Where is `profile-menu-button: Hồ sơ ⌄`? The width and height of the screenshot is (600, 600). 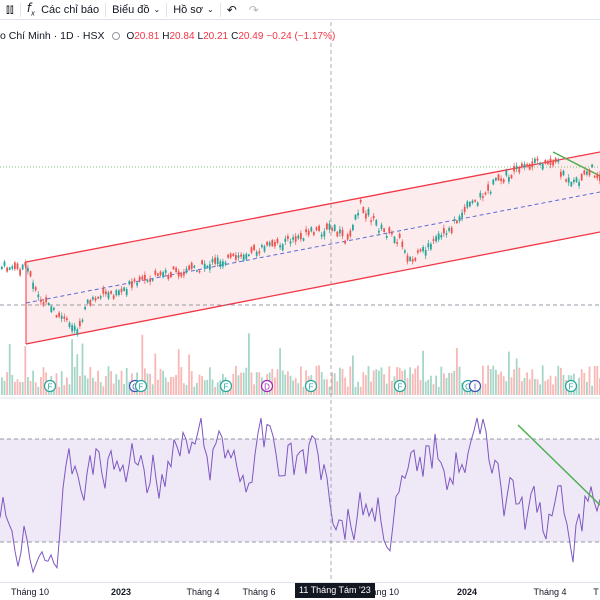
profile-menu-button: Hồ sơ ⌄ is located at coordinates (193, 10).